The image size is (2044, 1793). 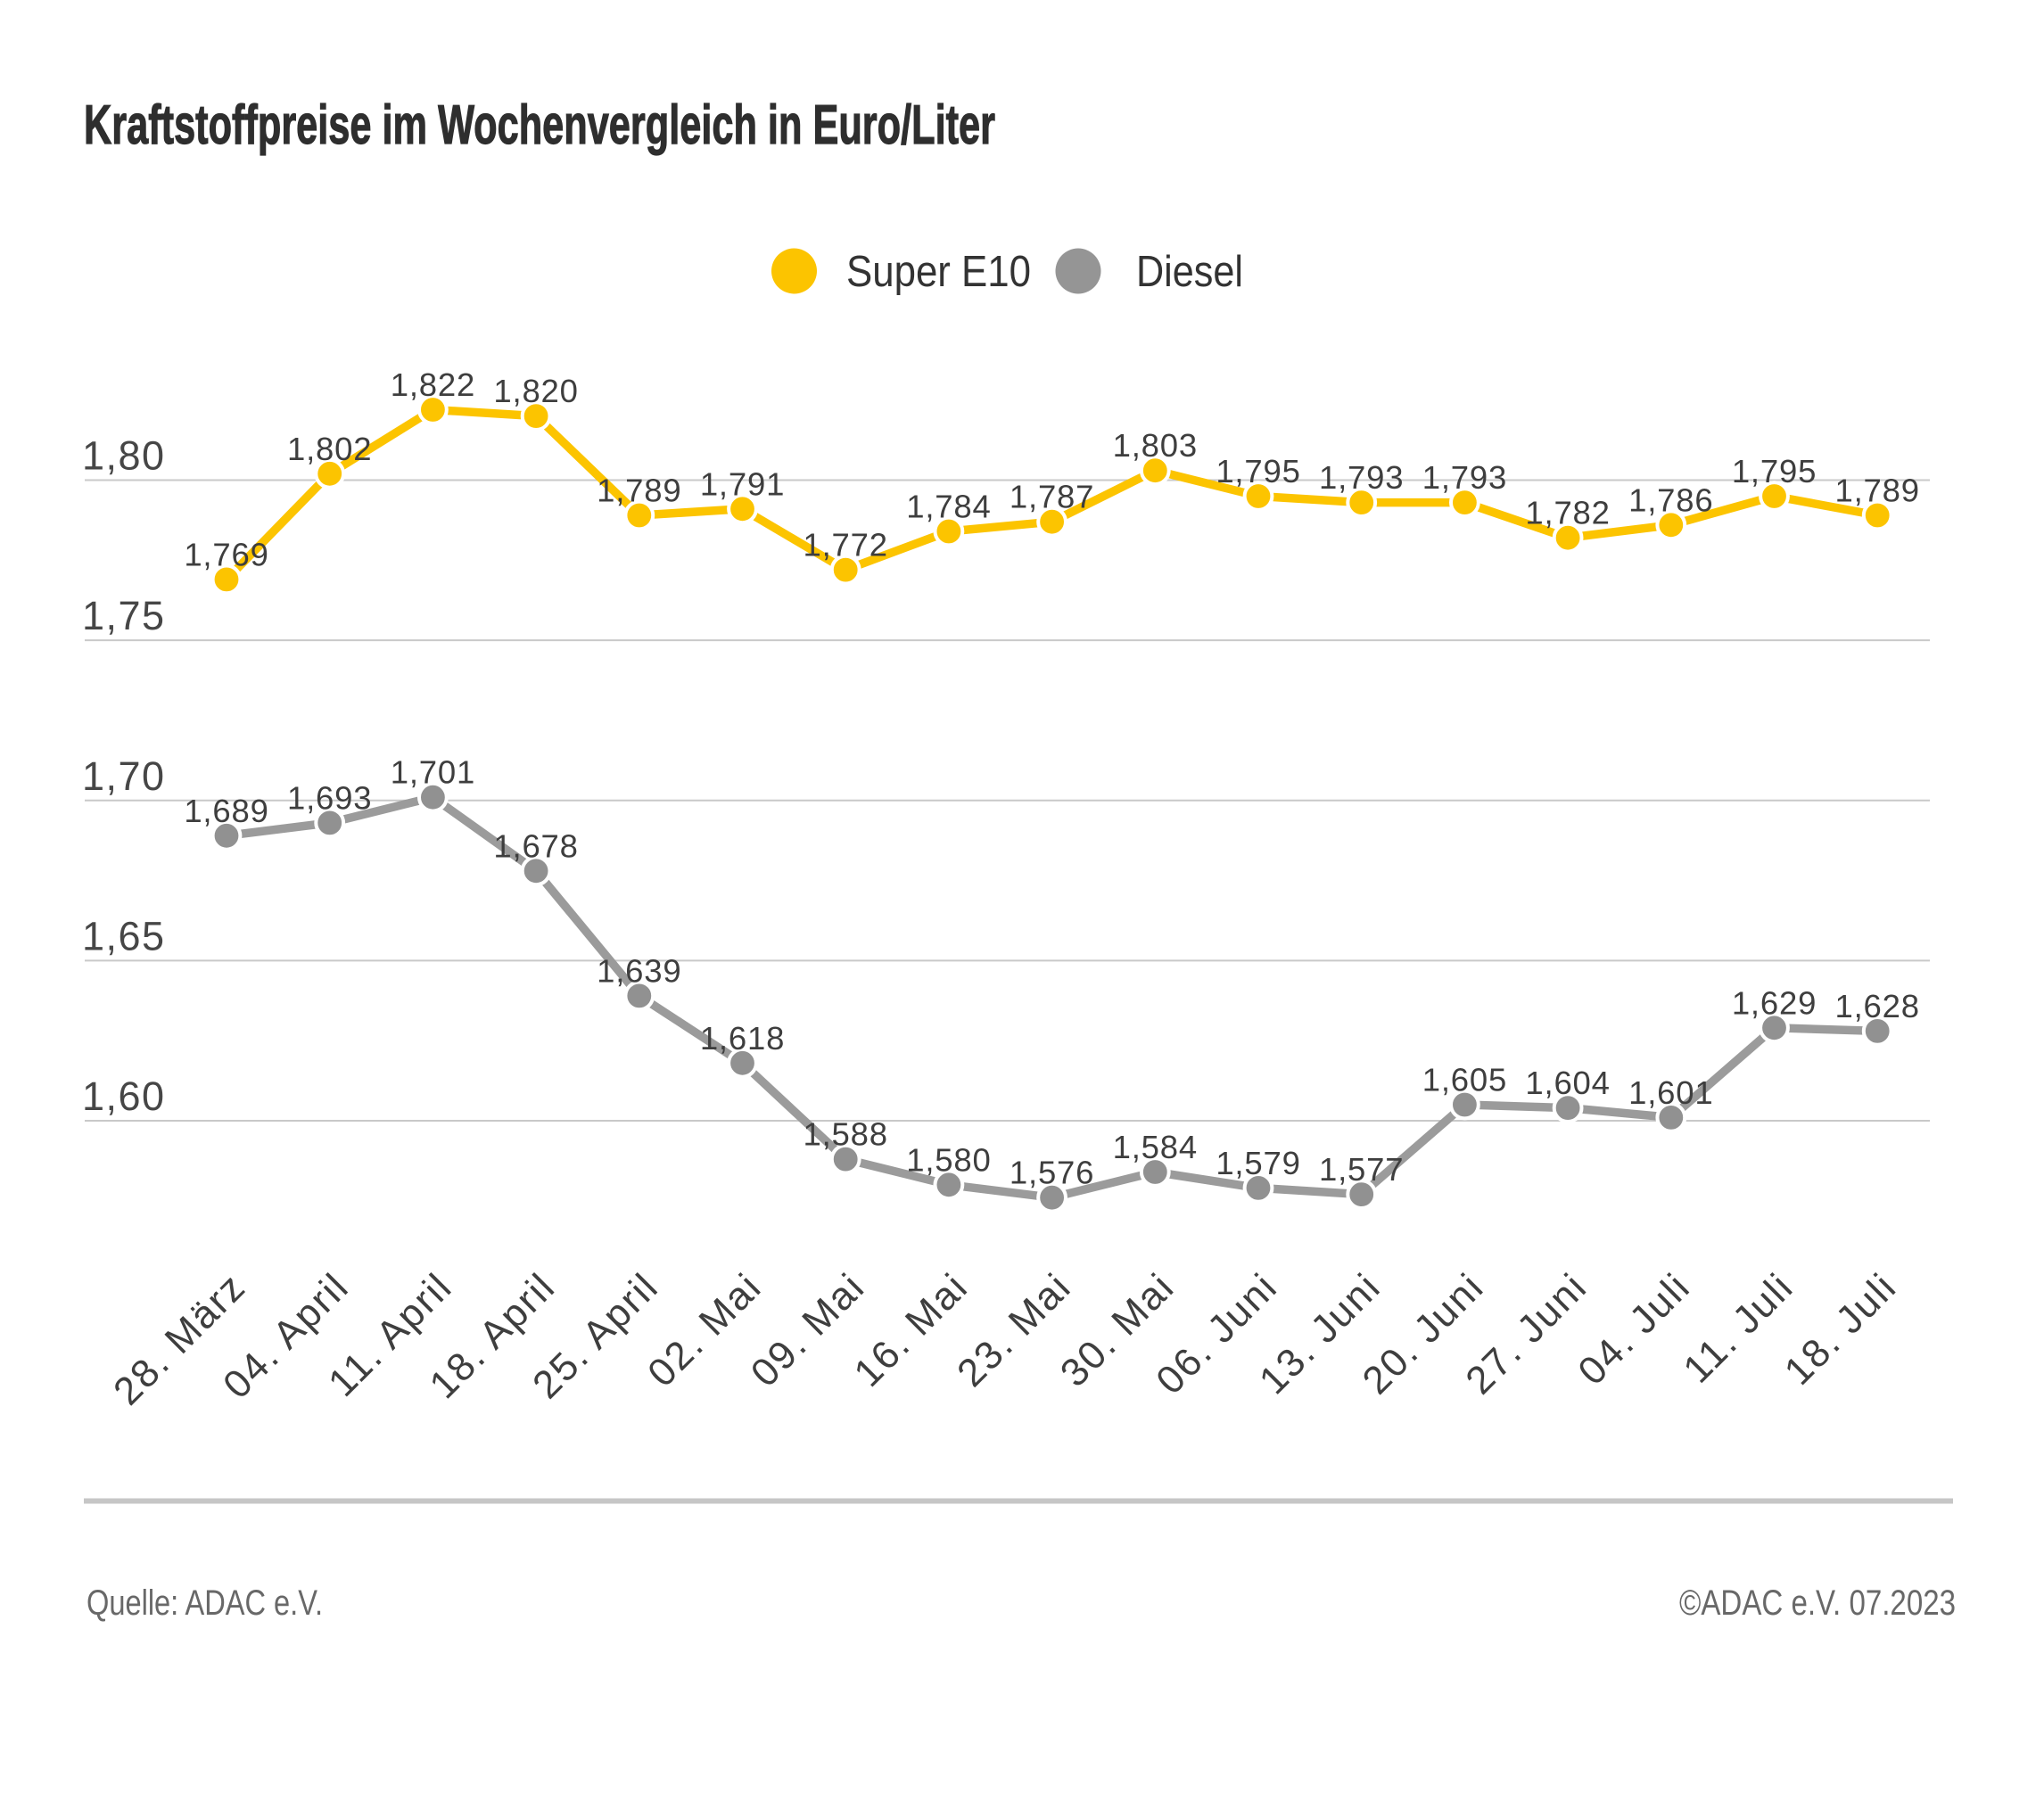 I want to click on svg-text: 1,629, so click(x=1775, y=1002).